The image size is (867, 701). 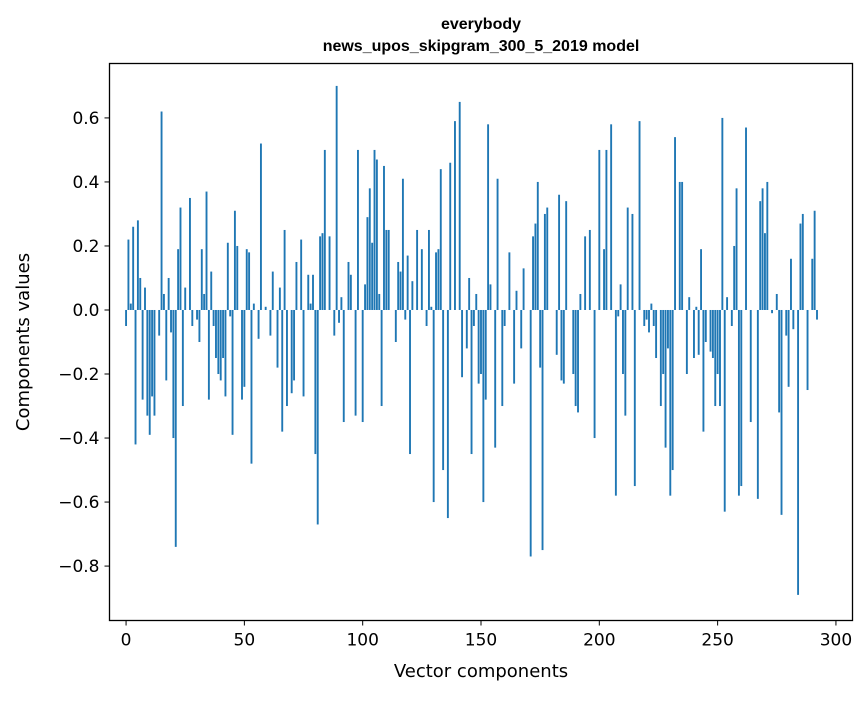 What do you see at coordinates (717, 641) in the screenshot?
I see `x-tick-label: 250` at bounding box center [717, 641].